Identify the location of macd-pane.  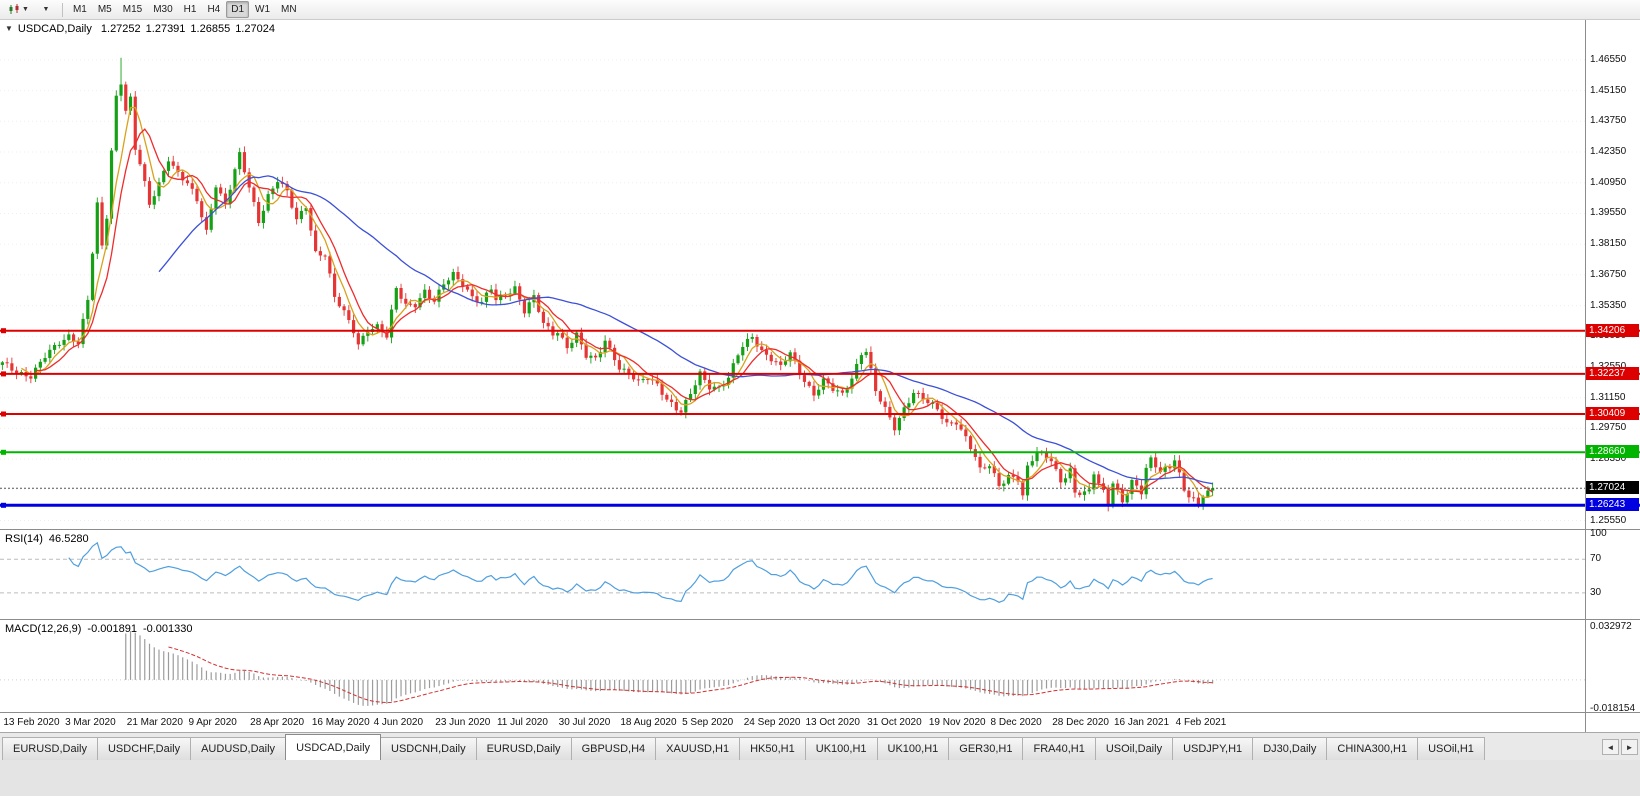
(792, 668).